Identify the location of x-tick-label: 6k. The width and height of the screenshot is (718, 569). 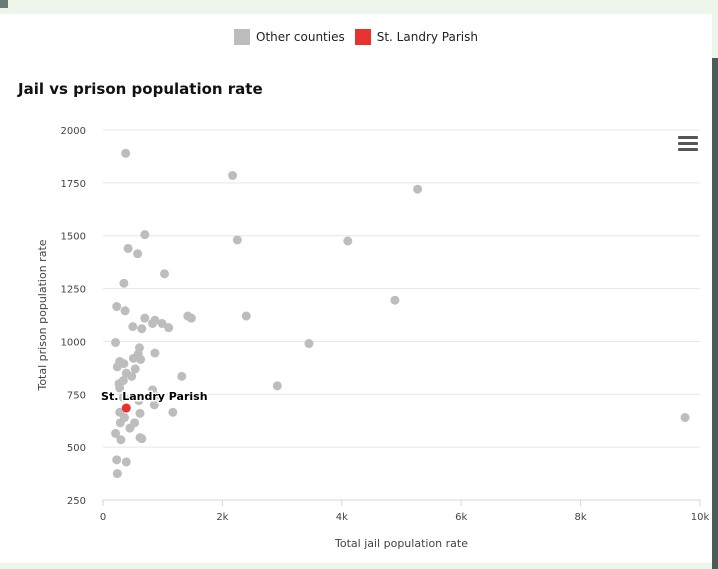
(461, 517).